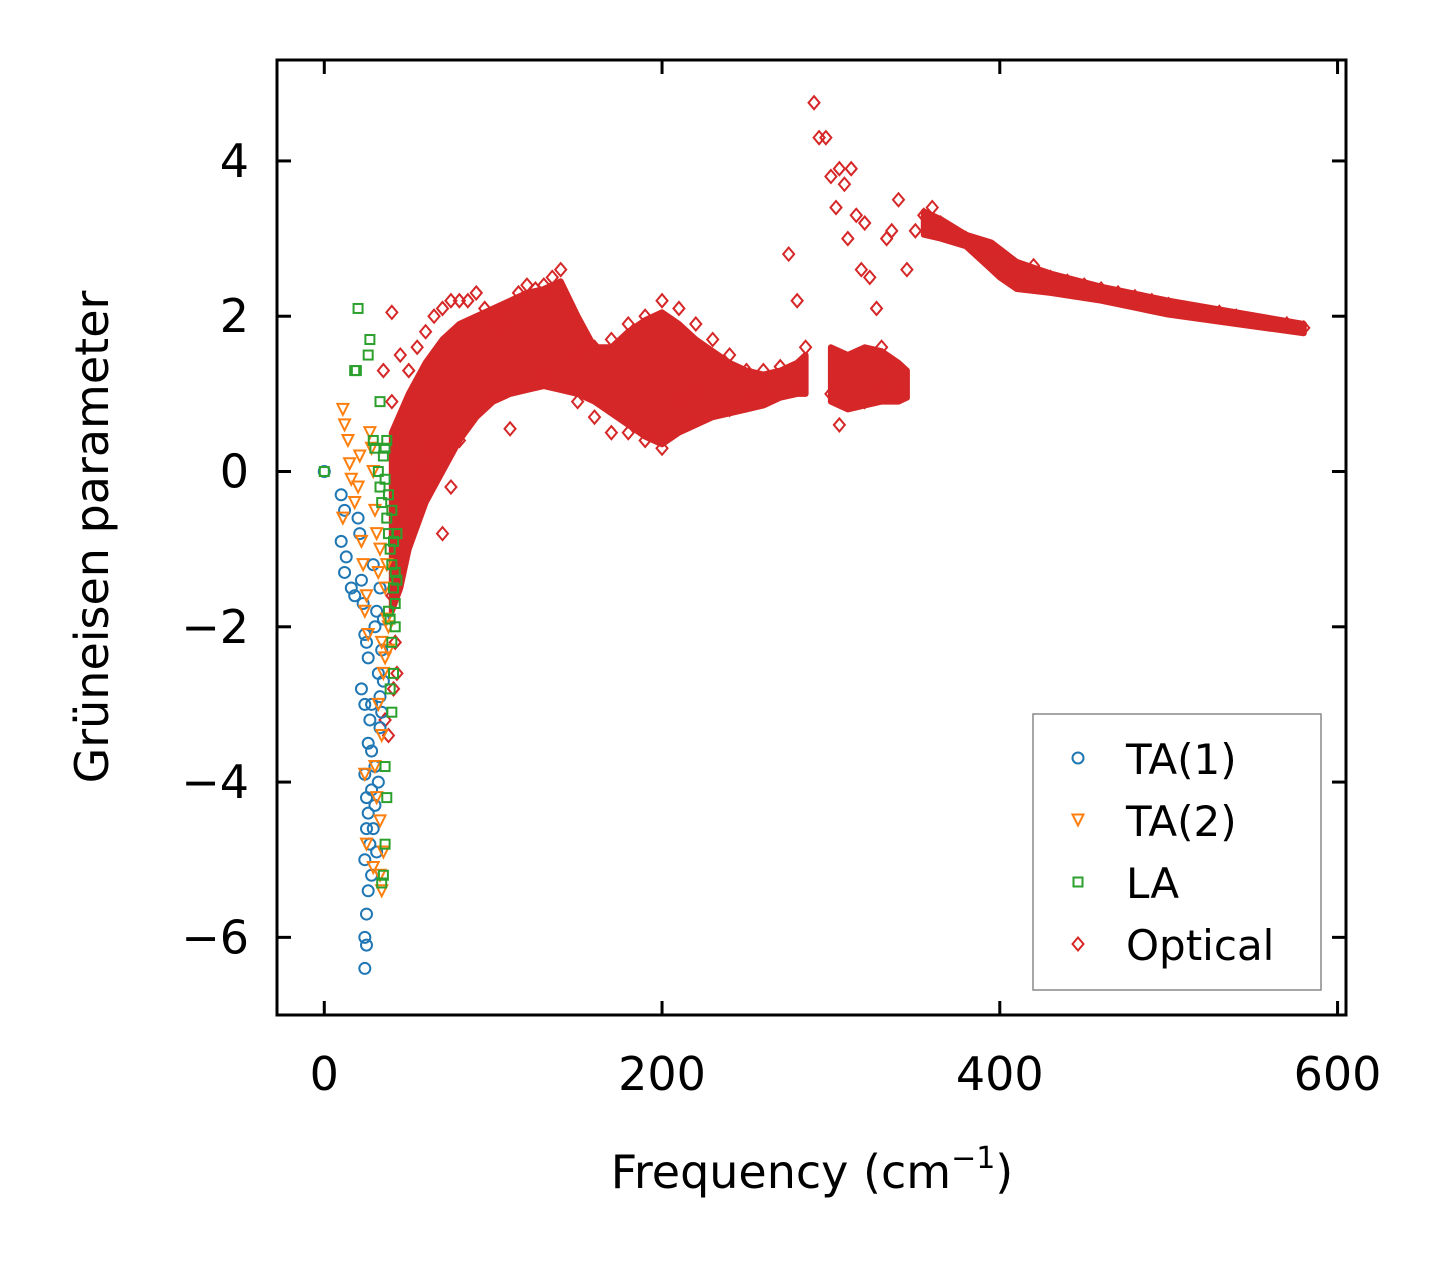  Describe the element at coordinates (1152, 883) in the screenshot. I see `legend-label-la: LA` at that location.